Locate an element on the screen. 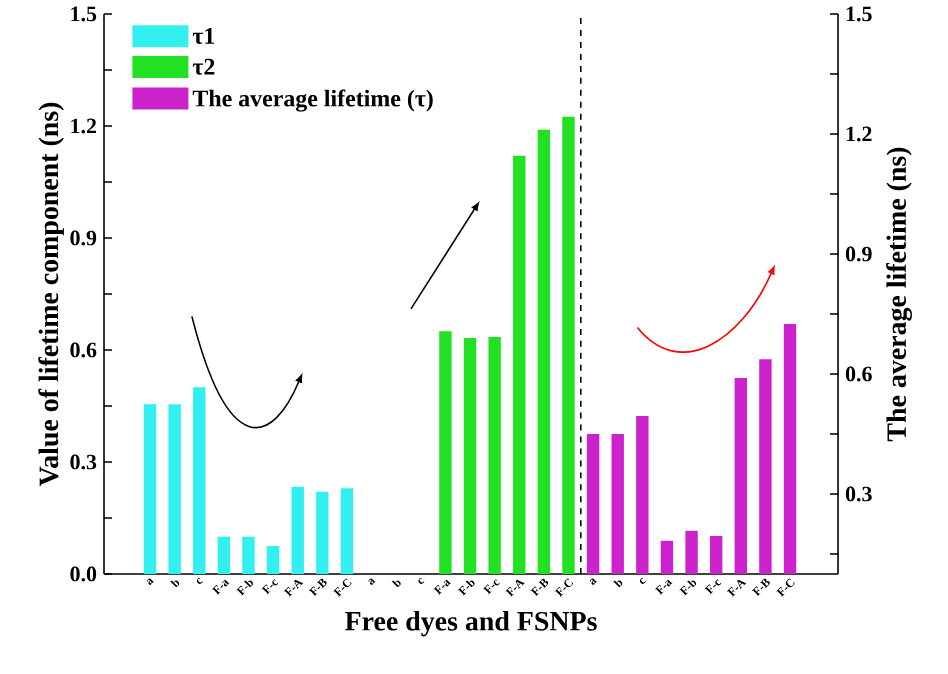 The image size is (948, 674). y2-tick-label: 0.3 is located at coordinates (858, 494).